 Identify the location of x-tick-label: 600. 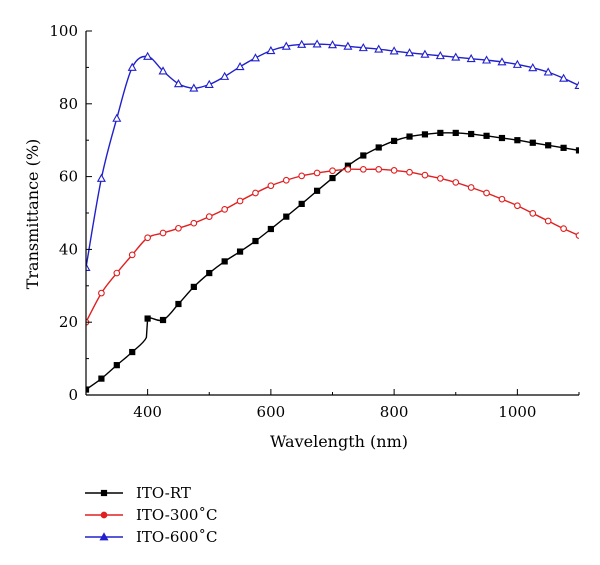
(271, 412).